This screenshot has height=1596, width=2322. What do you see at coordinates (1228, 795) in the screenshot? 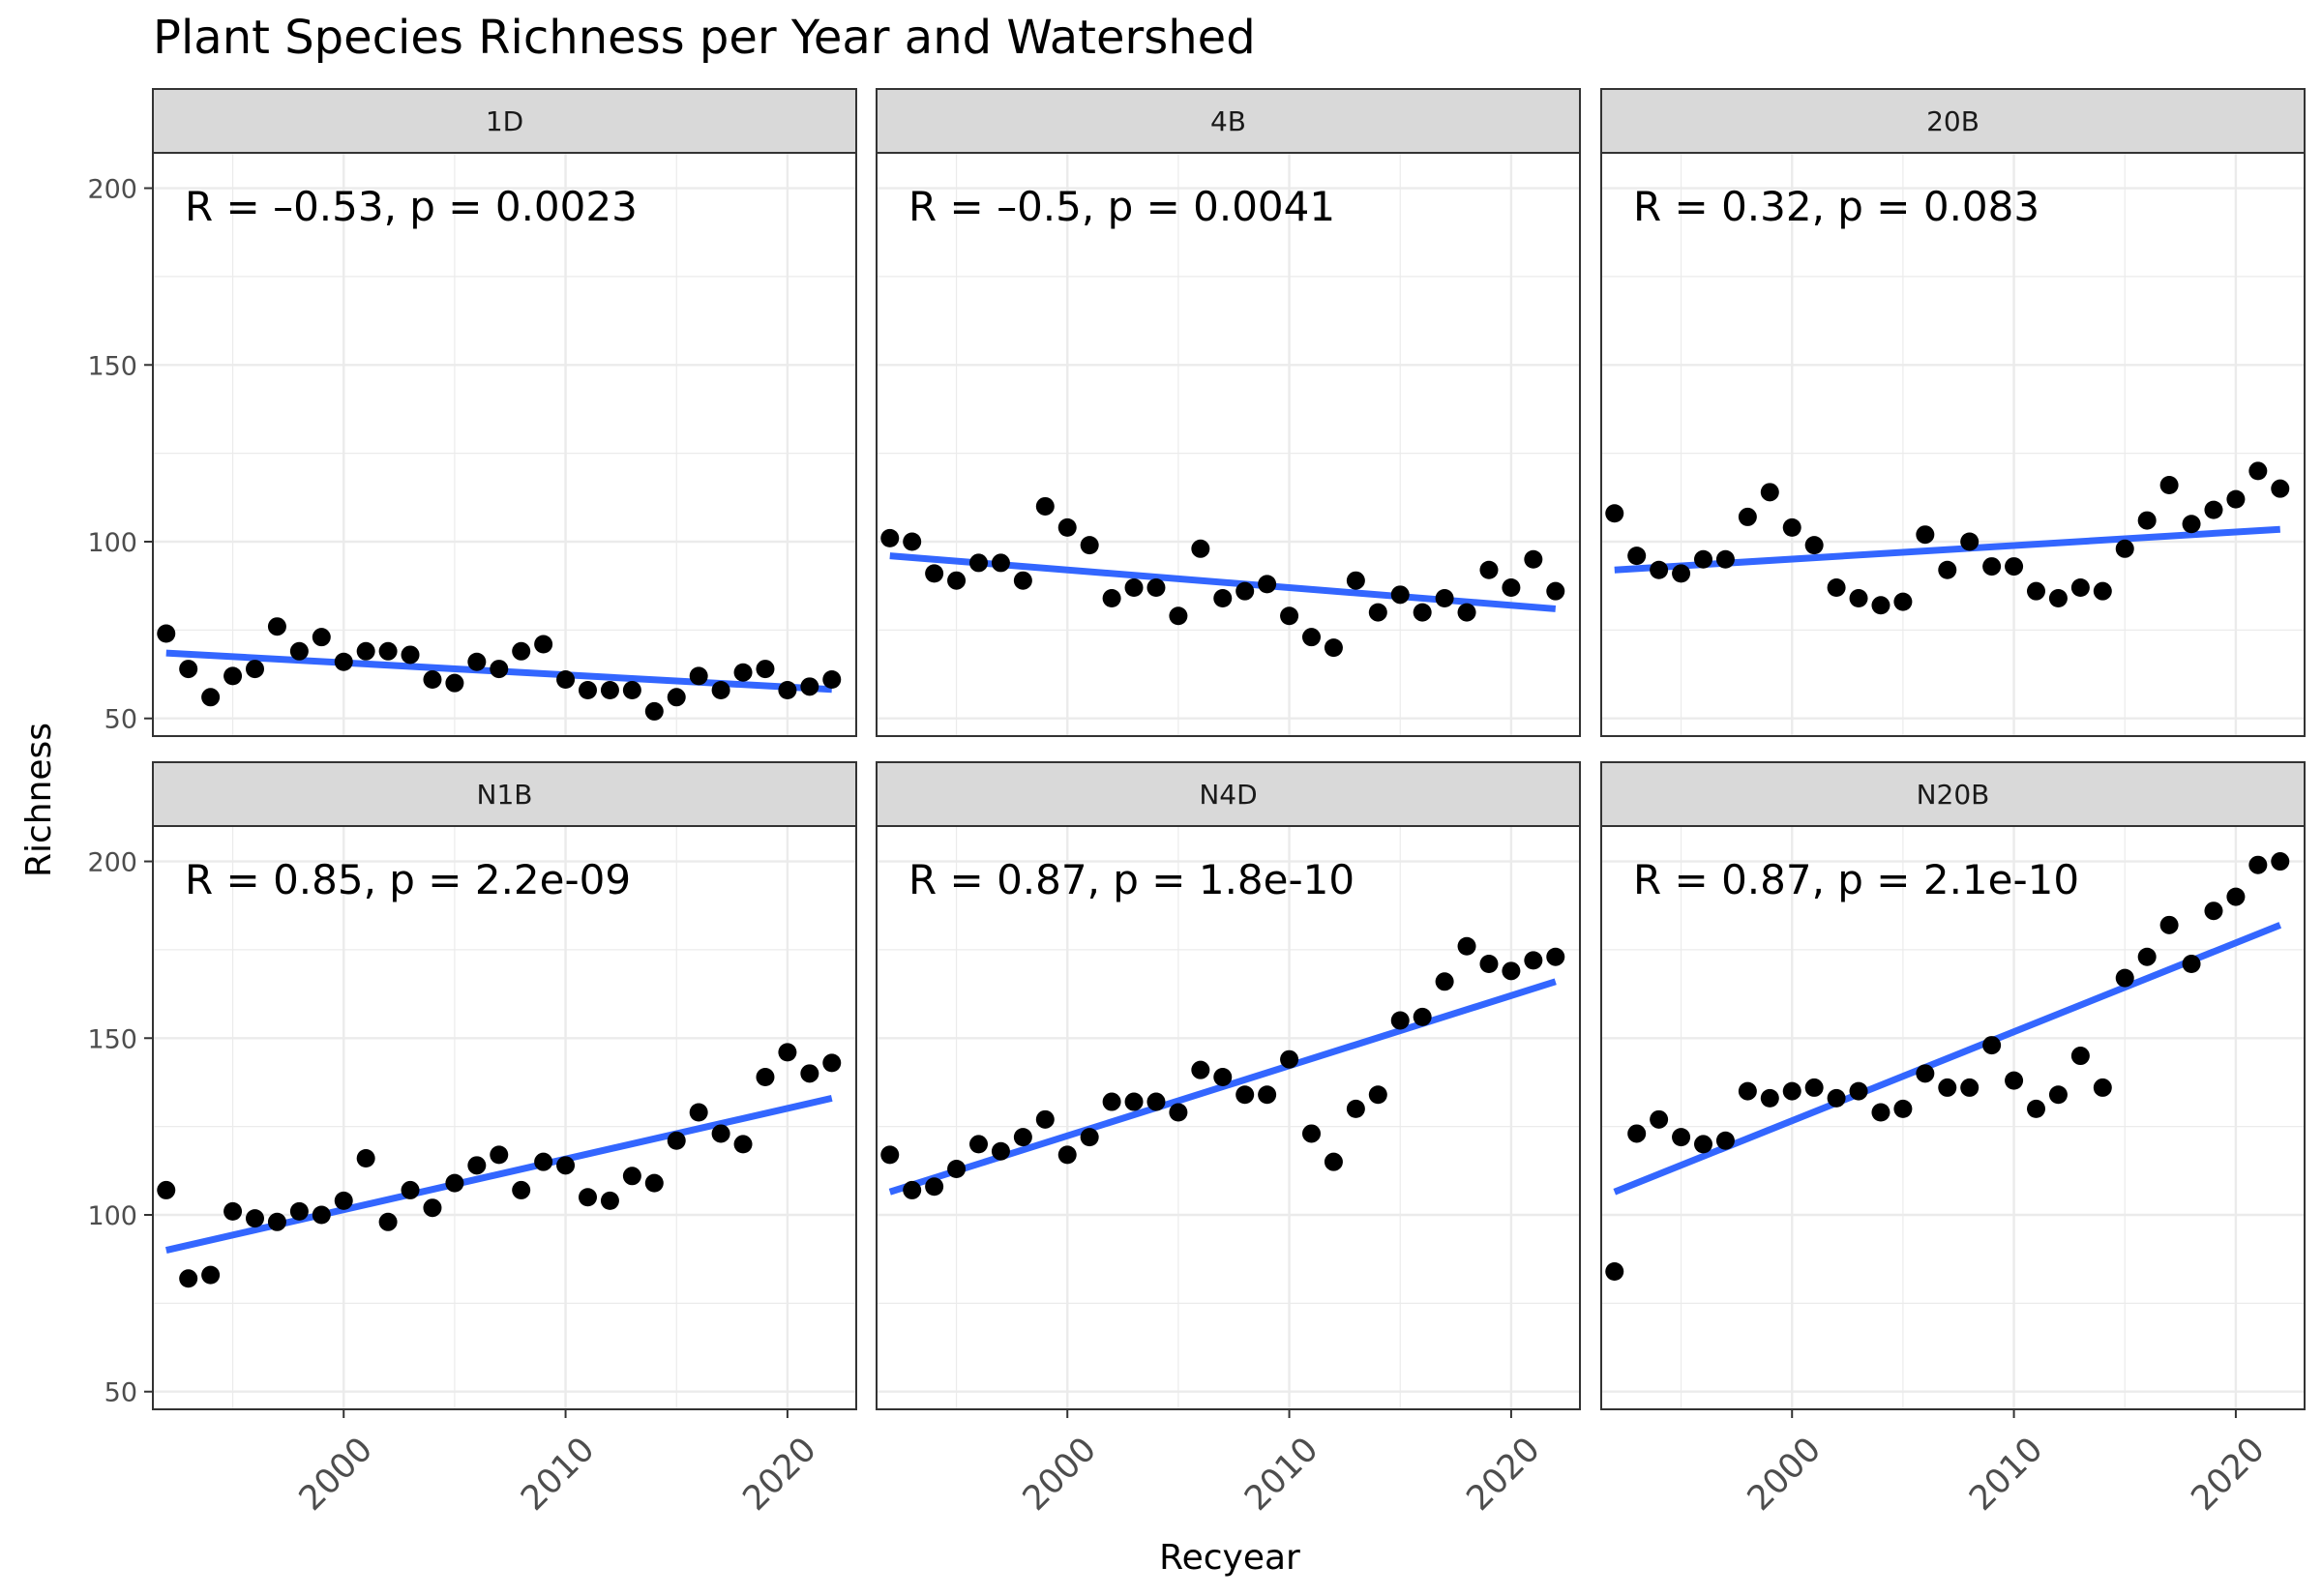
I see `facet-strip-label: N4D` at bounding box center [1228, 795].